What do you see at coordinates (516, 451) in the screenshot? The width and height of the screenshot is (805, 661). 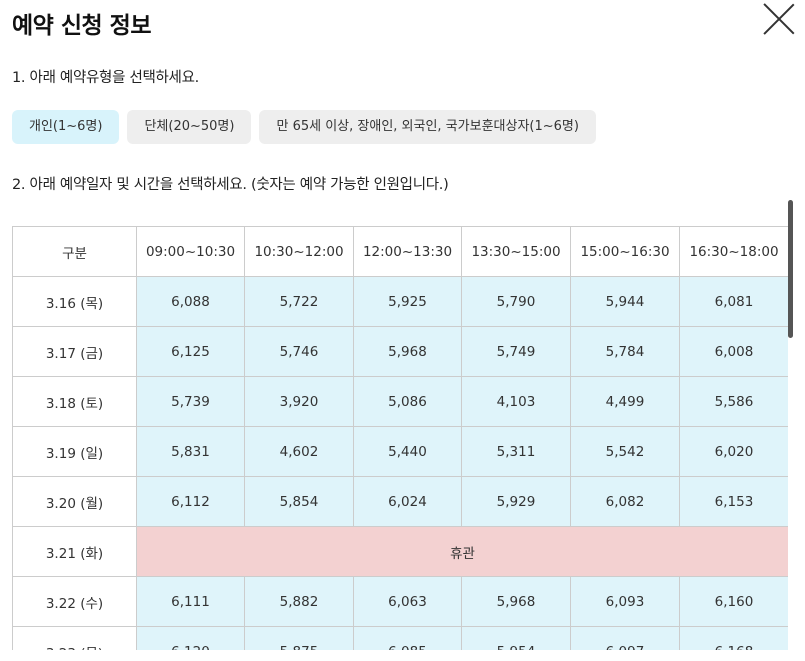 I see `slot-cell: 5,311` at bounding box center [516, 451].